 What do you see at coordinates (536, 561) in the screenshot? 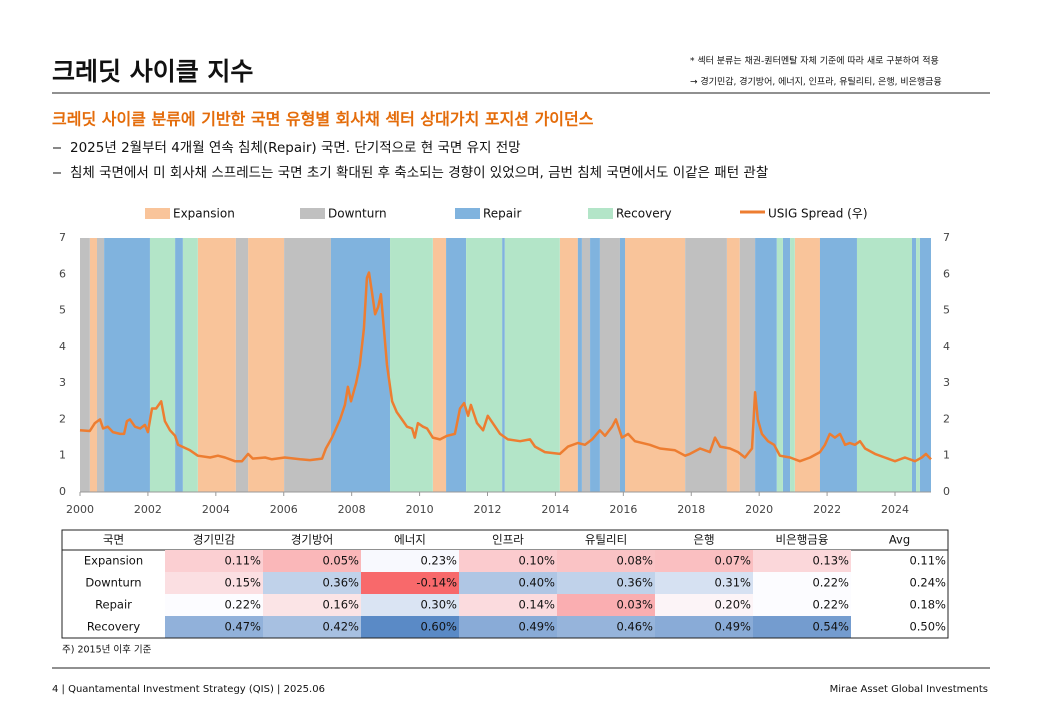
I see `cell-value: 0.10%` at bounding box center [536, 561].